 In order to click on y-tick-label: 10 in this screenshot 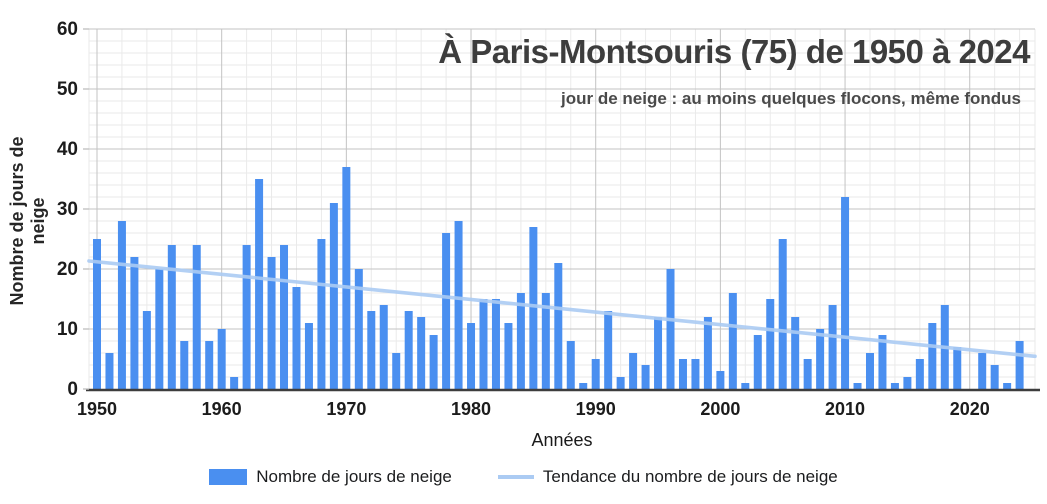, I will do `click(67, 329)`.